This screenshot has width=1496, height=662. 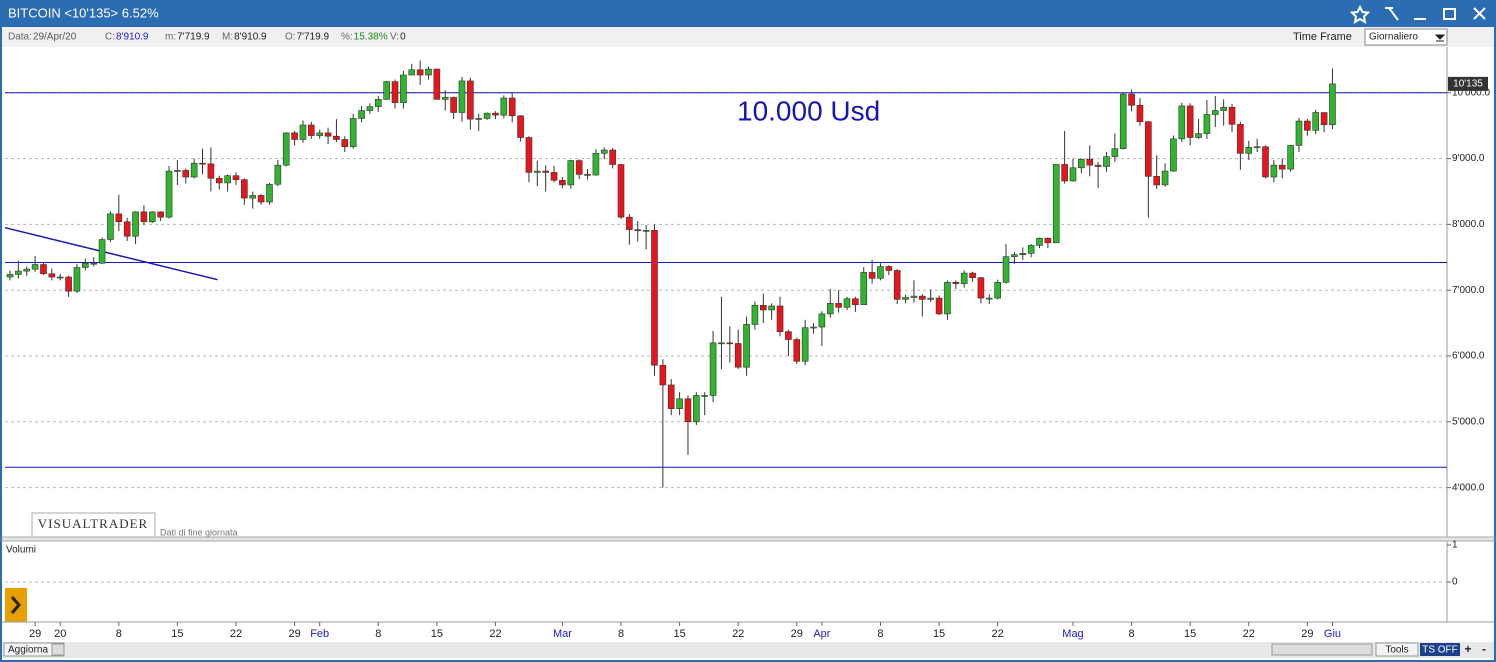 I want to click on y-tick-label: 5'000.0, so click(x=1468, y=421).